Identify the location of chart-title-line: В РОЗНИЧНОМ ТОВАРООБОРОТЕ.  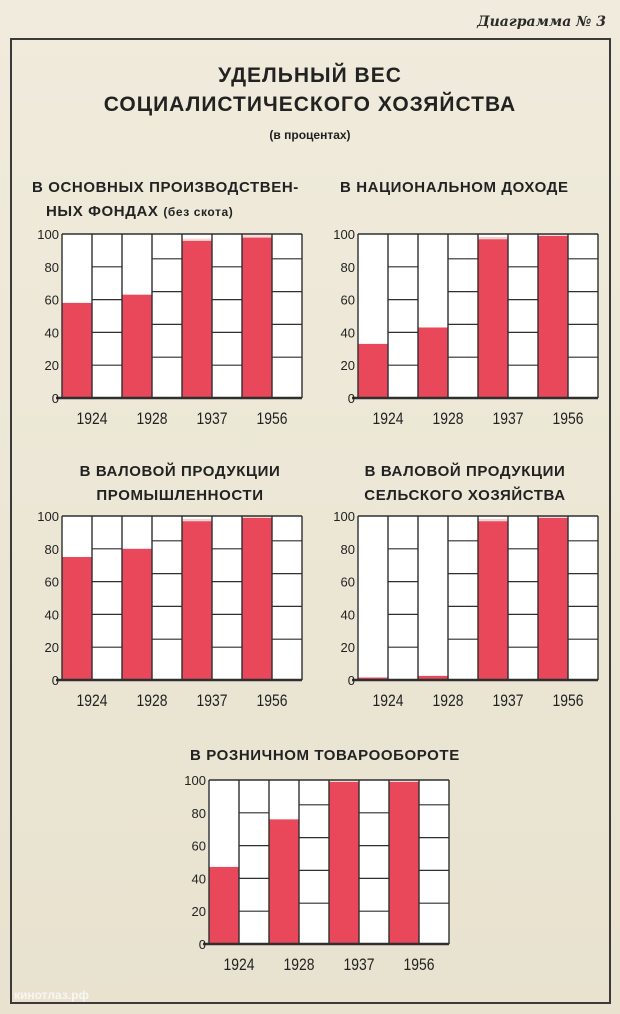
(325, 755).